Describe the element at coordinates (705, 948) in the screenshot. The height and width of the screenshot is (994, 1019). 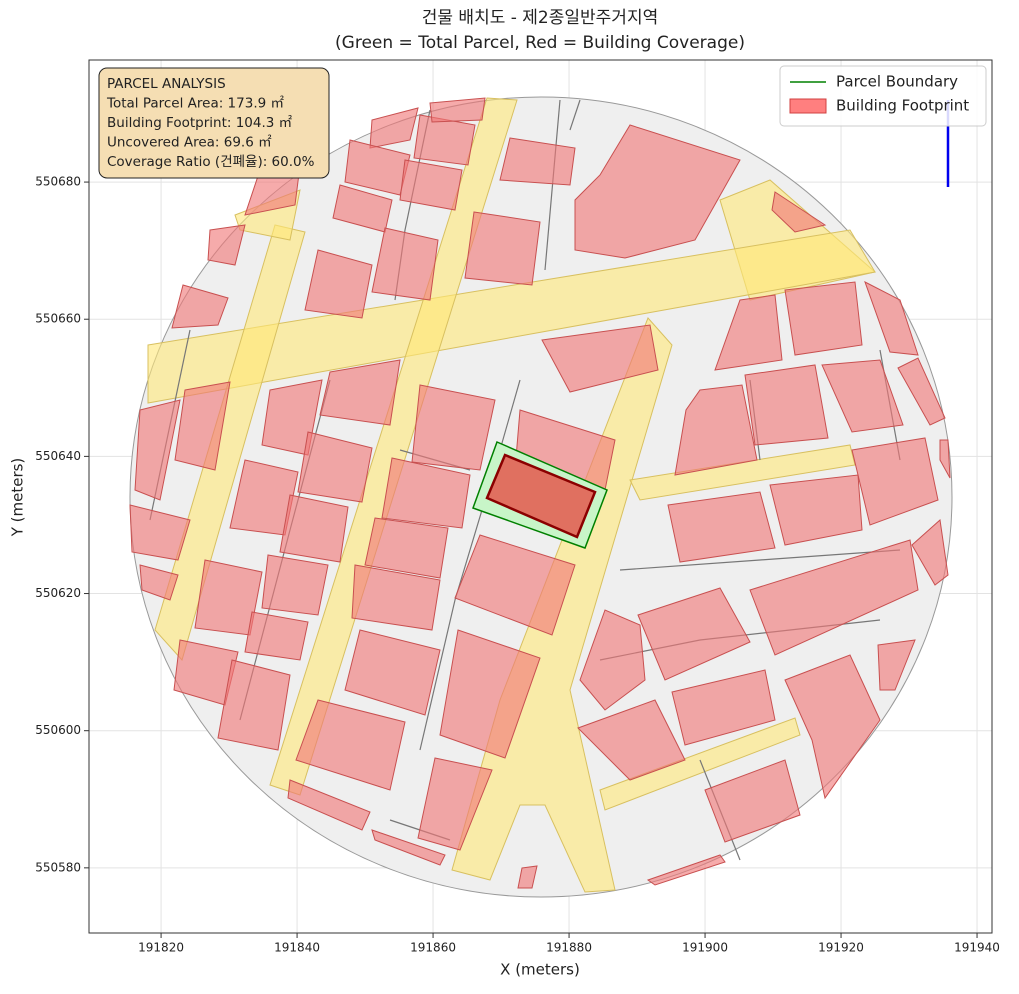
I see `x-tick-label: 191900` at that location.